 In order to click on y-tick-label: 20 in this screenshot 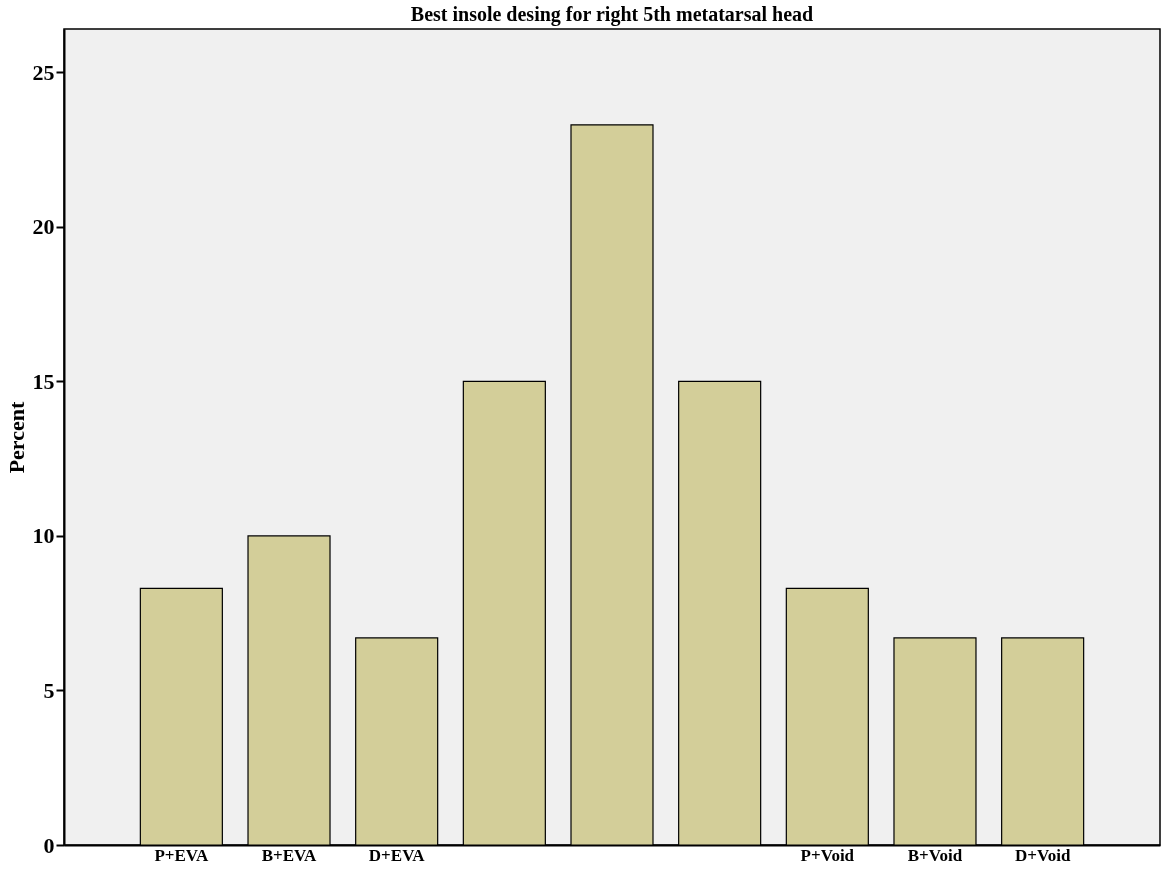, I will do `click(43, 227)`.